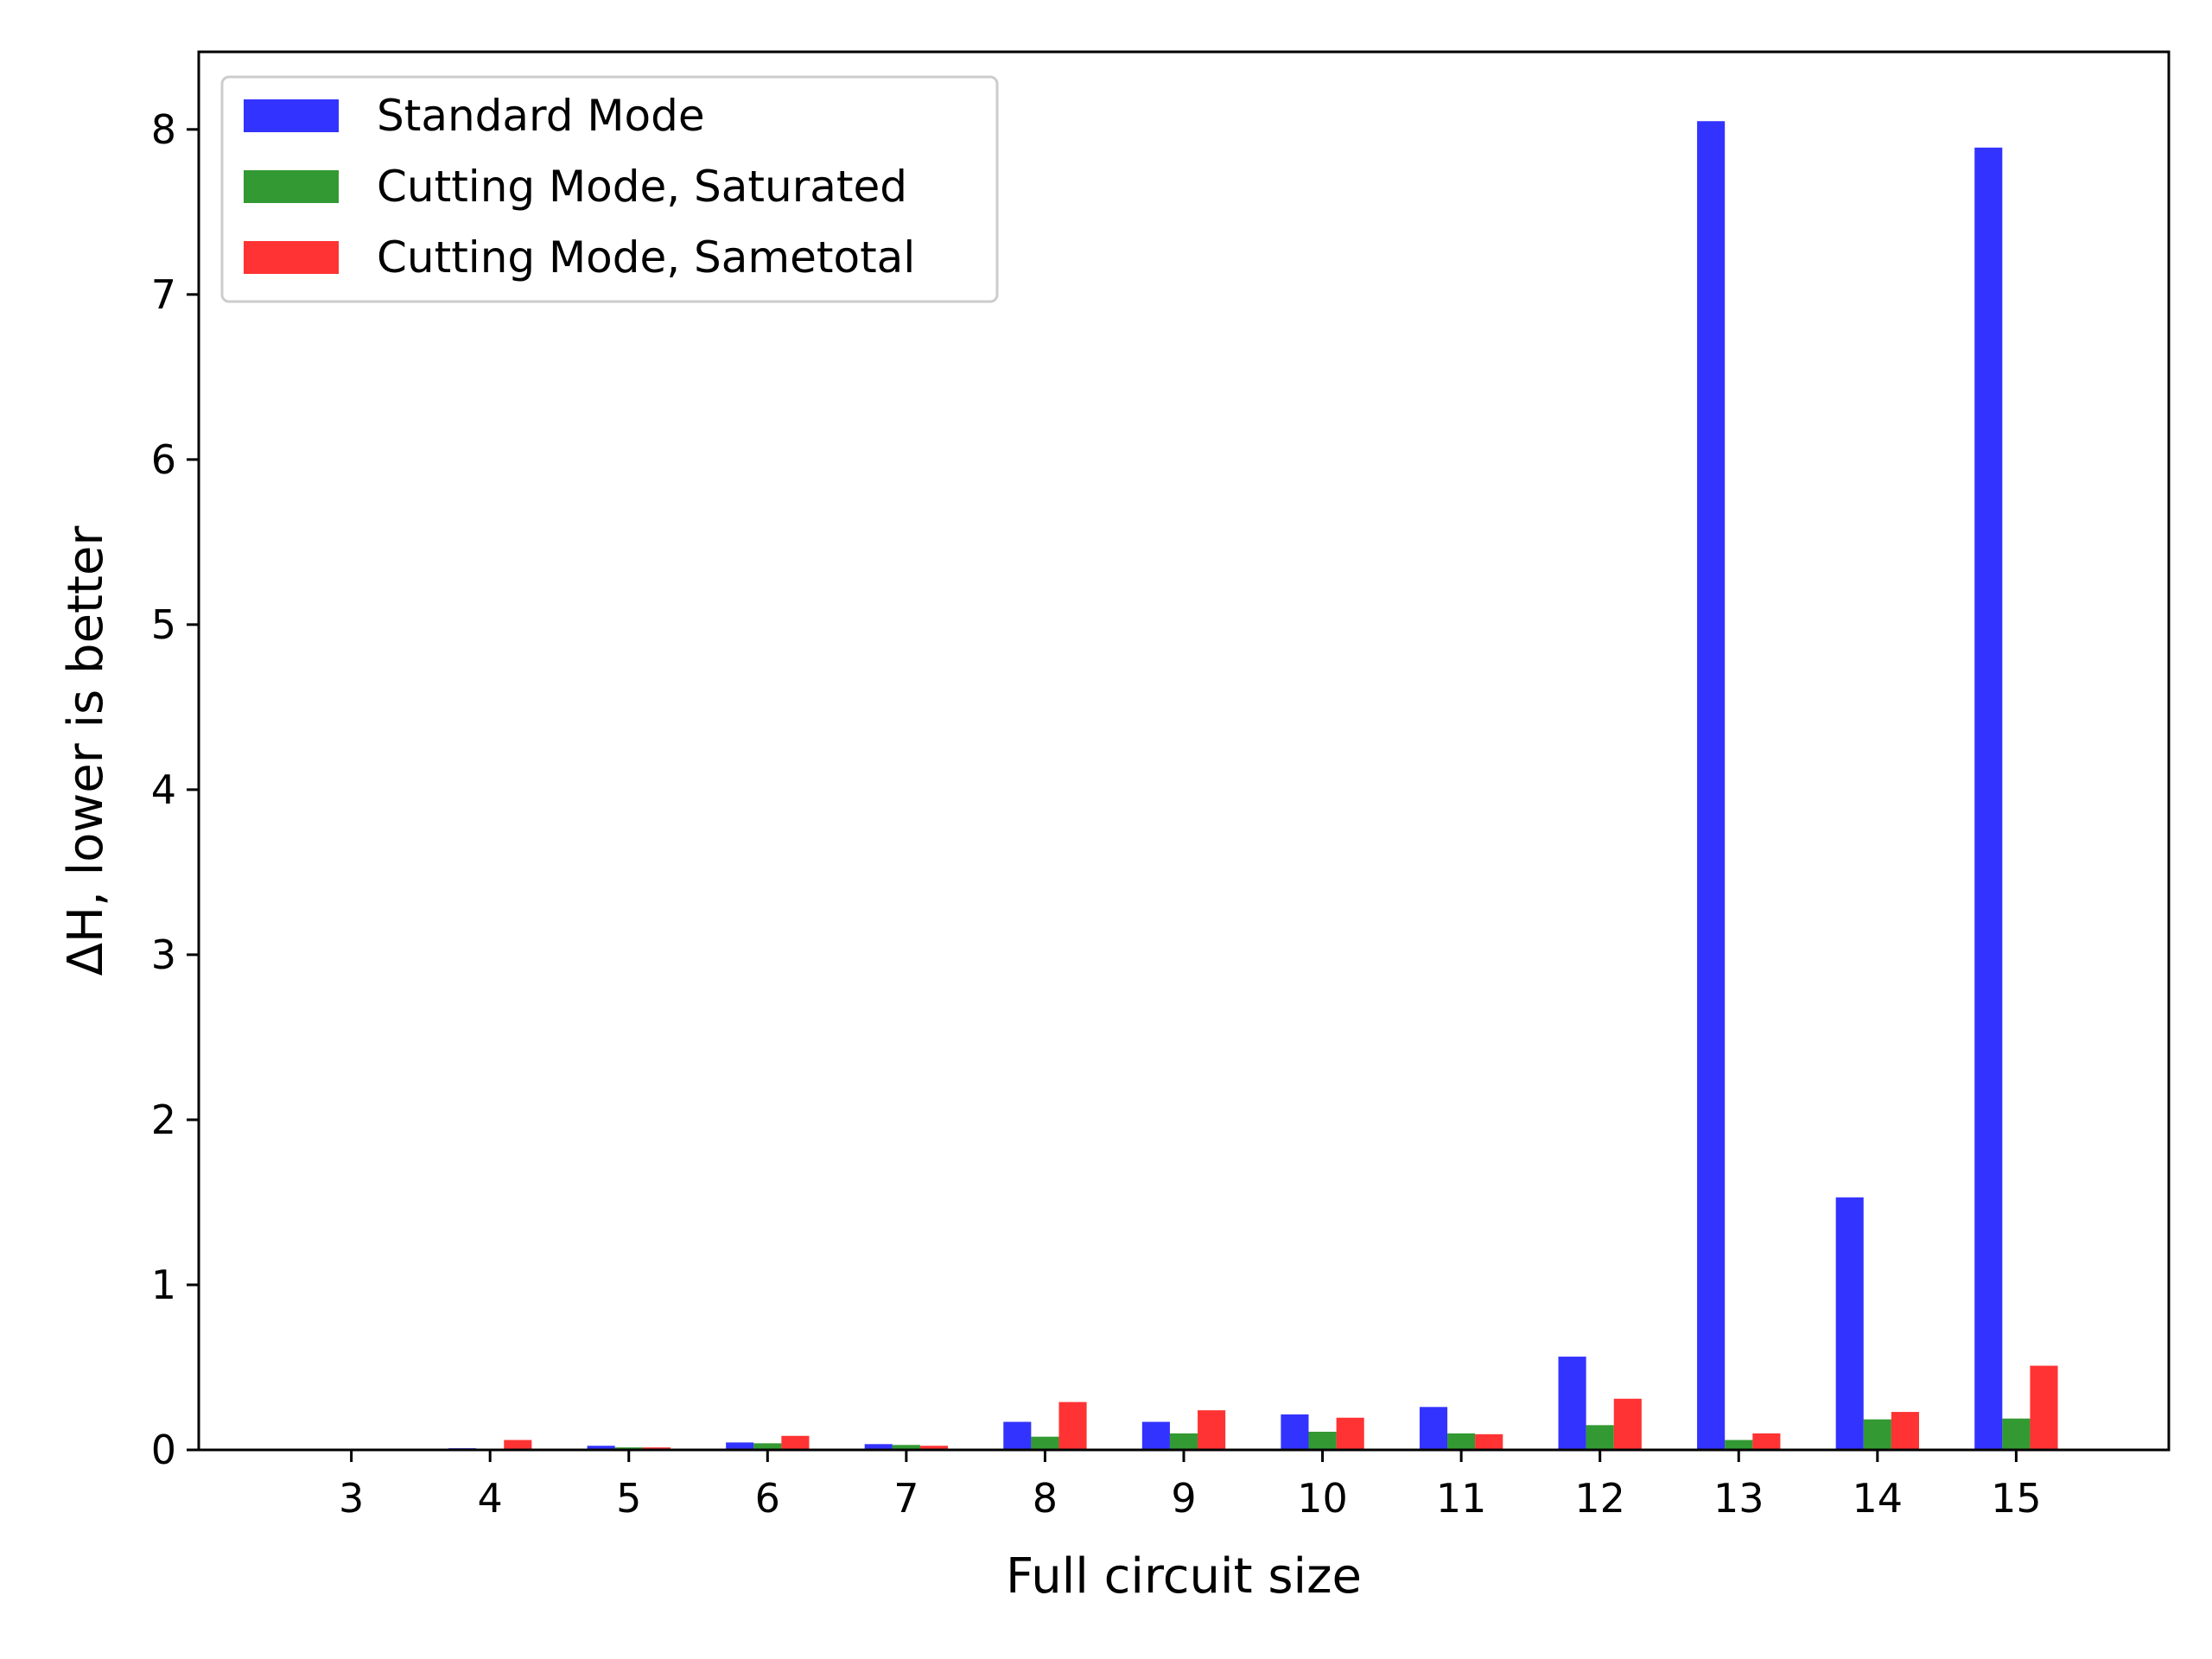 The width and height of the screenshot is (2212, 1659). Describe the element at coordinates (1045, 1498) in the screenshot. I see `x-tick-label-8: 8` at that location.